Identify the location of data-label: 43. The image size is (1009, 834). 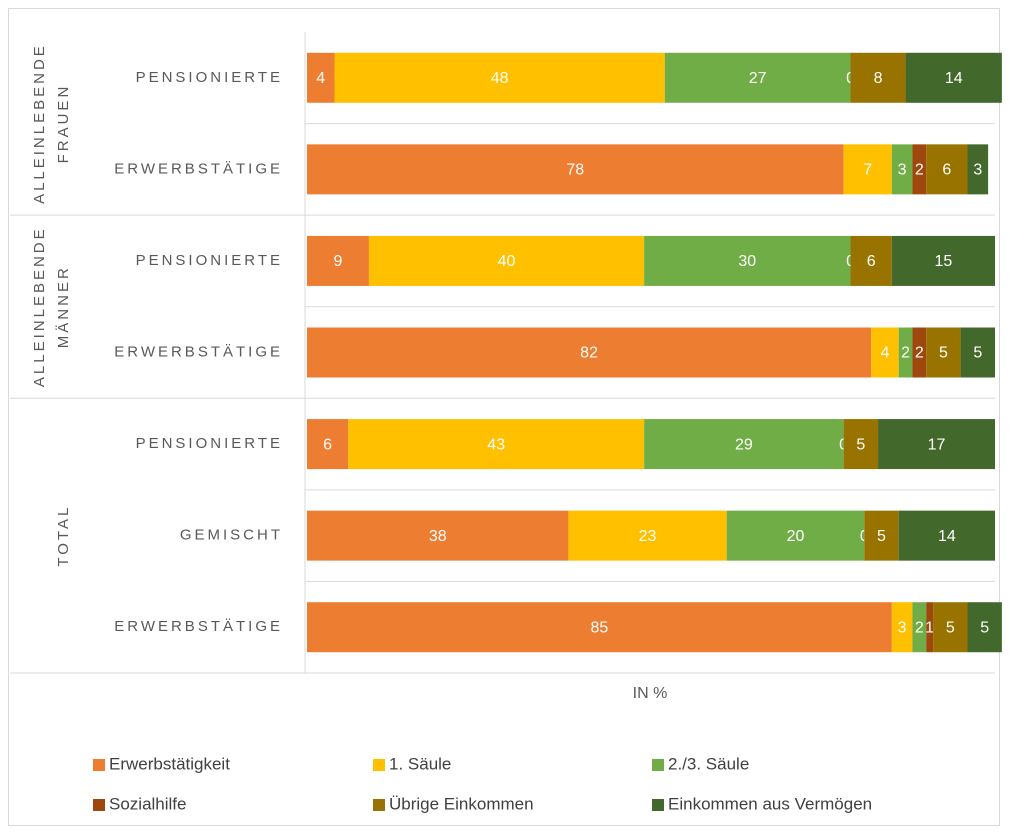
(496, 444).